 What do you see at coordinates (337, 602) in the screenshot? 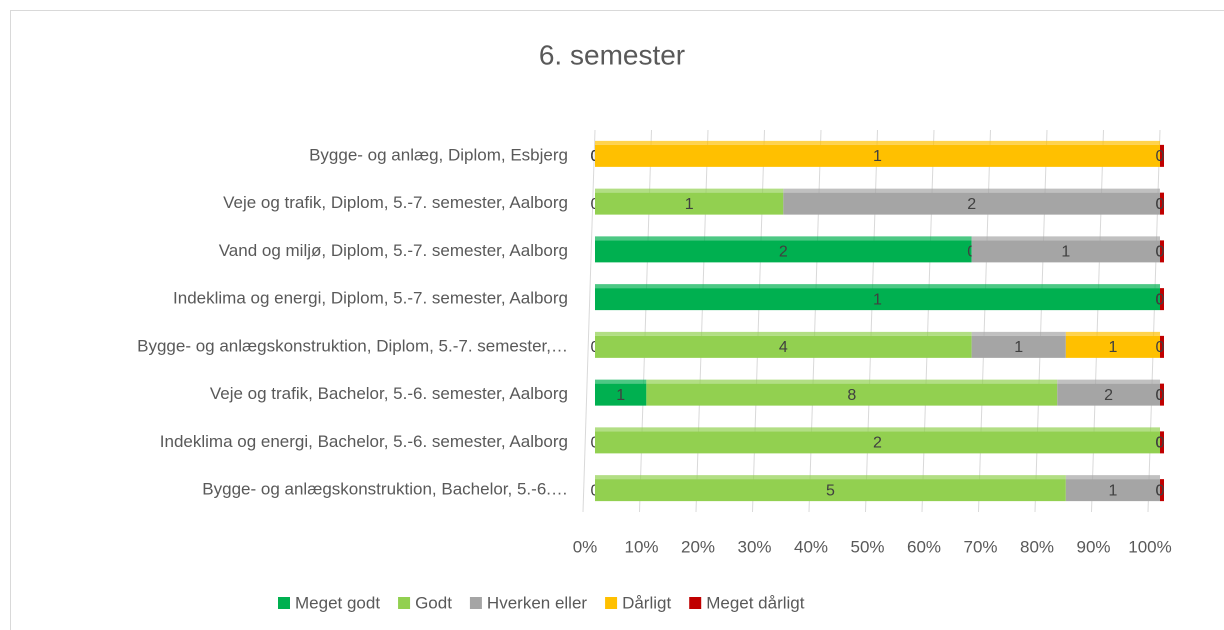
I see `legend-label: Meget godt` at bounding box center [337, 602].